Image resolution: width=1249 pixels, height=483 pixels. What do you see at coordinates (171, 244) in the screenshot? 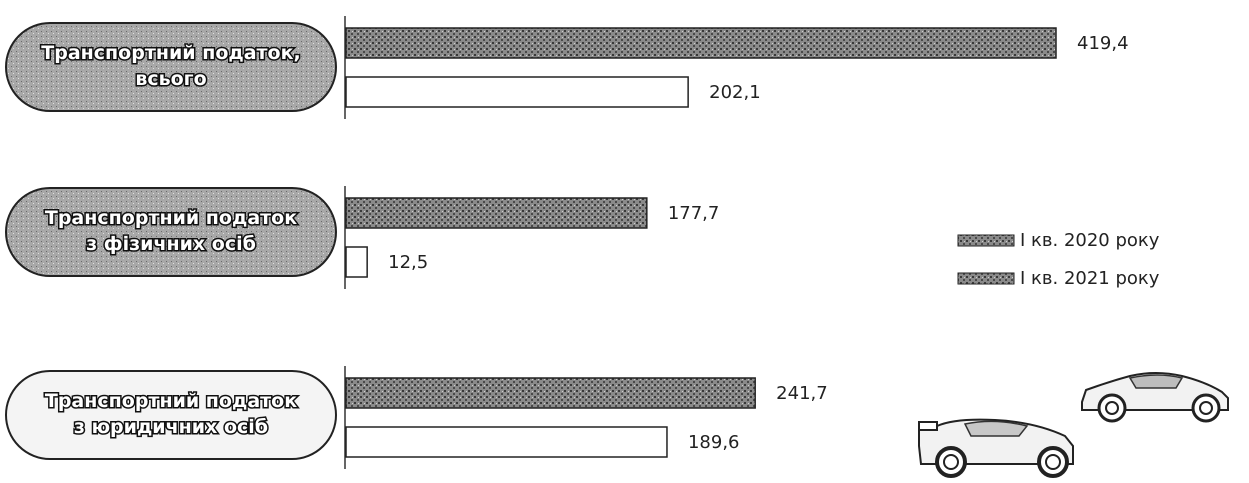
I see `category-label: з фізичних осіб` at bounding box center [171, 244].